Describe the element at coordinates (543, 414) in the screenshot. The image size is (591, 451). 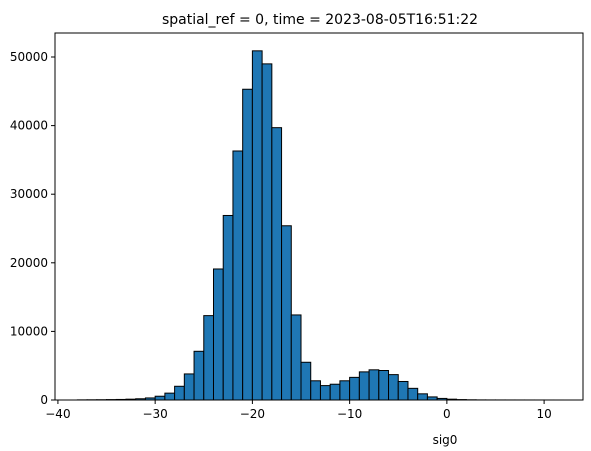
I see `x-tick-label: 10` at that location.